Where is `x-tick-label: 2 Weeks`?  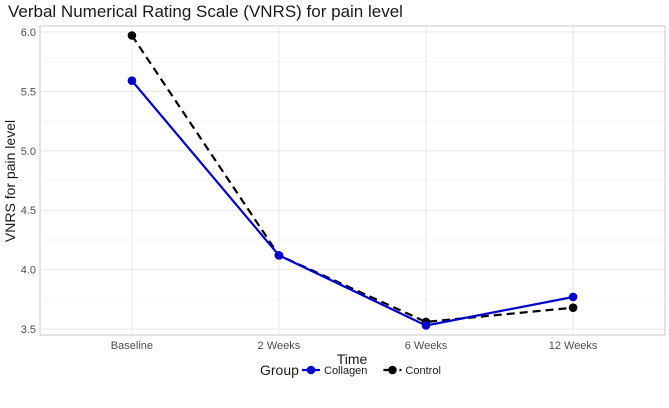
x-tick-label: 2 Weeks is located at coordinates (279, 346).